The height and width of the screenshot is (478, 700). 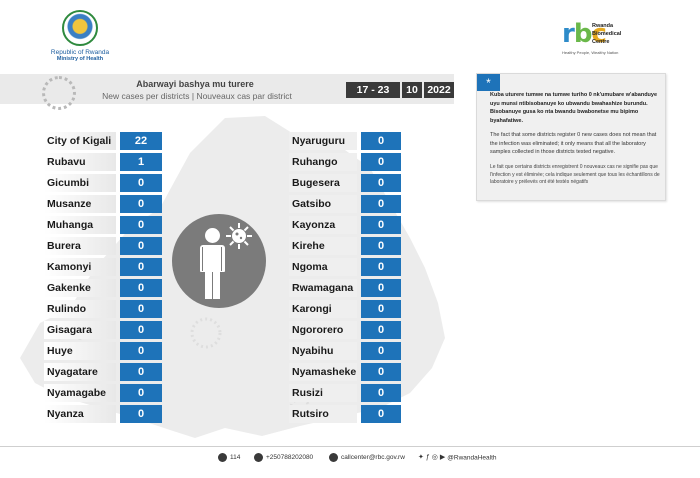 I want to click on footer-divider, so click(x=350, y=446).